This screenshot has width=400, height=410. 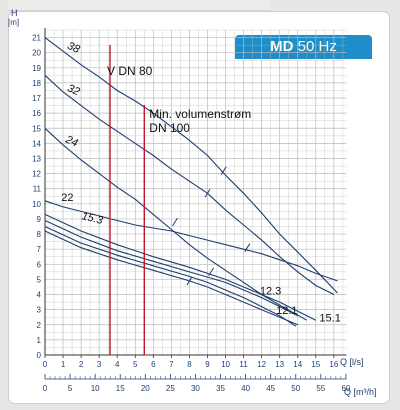 I want to click on x2-axis-label: Q [m³/h], so click(x=360, y=392).